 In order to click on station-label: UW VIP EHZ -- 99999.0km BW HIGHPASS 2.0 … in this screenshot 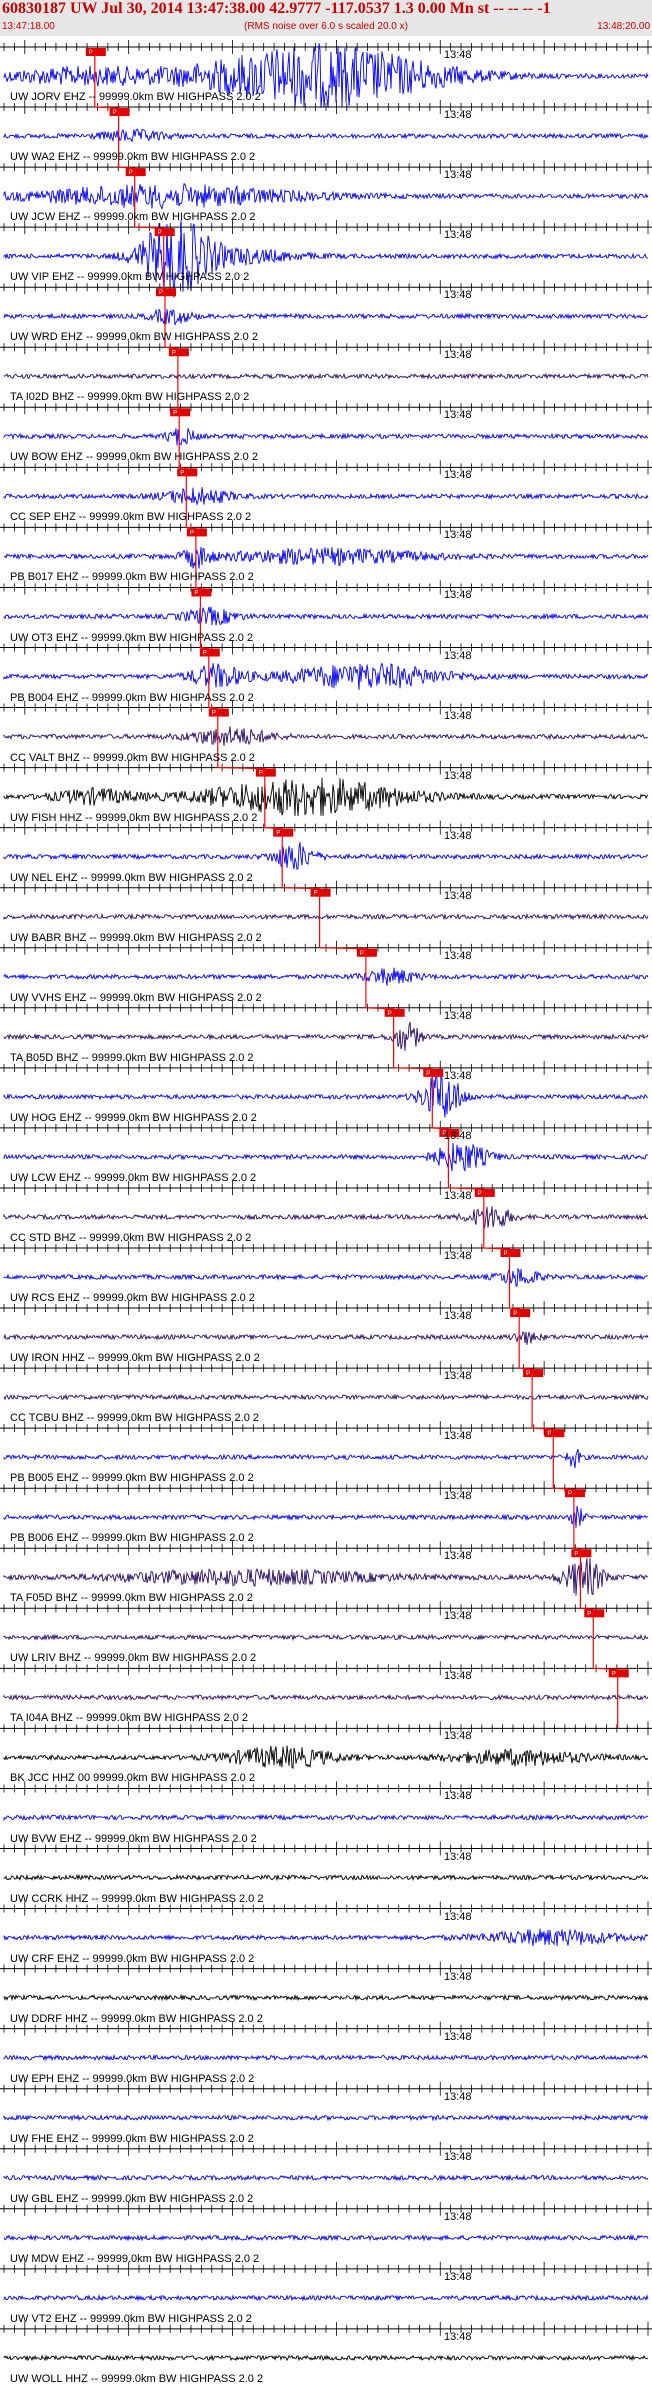, I will do `click(130, 277)`.